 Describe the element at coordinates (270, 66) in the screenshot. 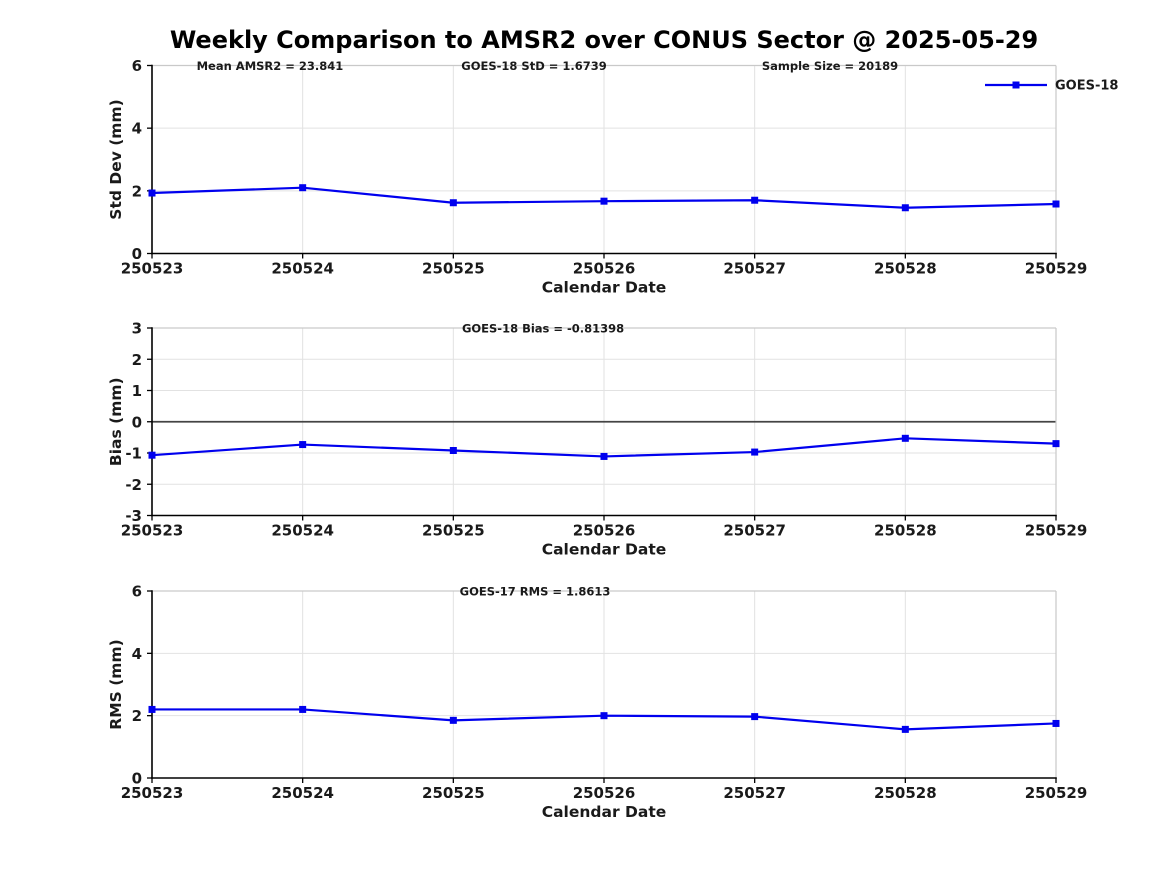

I see `annotation: Mean AMSR2 = 23.841` at that location.